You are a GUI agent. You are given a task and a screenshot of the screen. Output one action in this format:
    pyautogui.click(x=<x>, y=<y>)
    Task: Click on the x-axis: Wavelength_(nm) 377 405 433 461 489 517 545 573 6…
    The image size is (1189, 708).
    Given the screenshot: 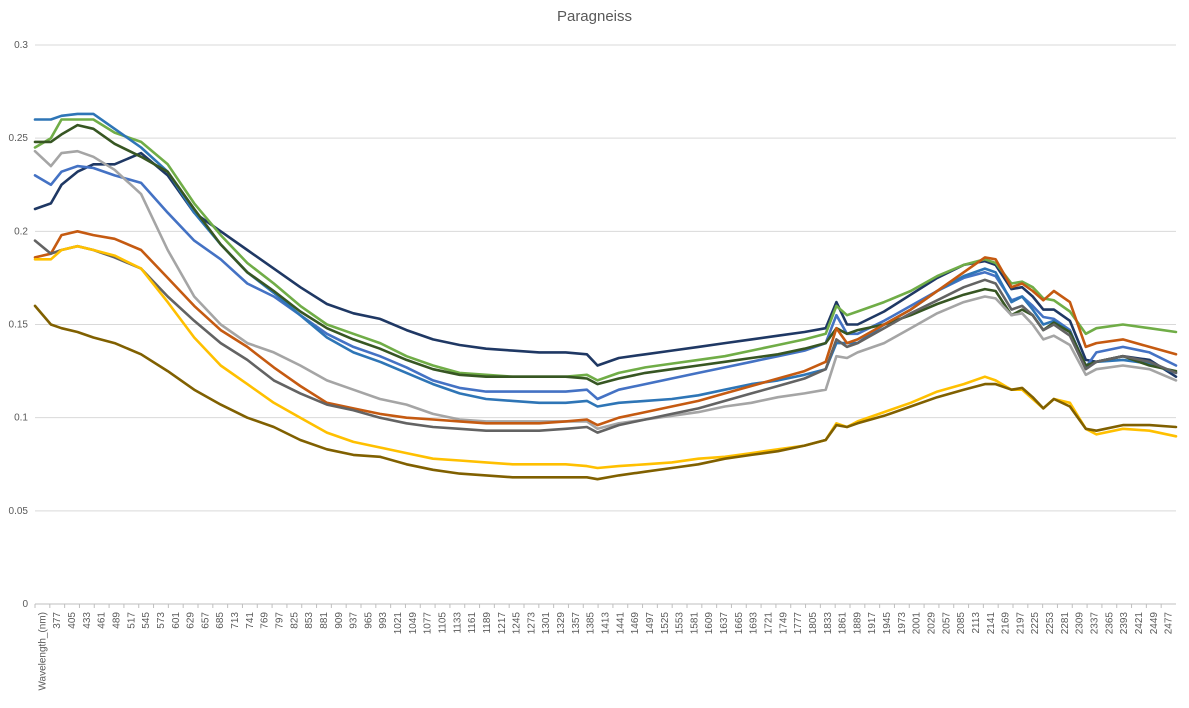 What is the action you would take?
    pyautogui.click(x=604, y=647)
    